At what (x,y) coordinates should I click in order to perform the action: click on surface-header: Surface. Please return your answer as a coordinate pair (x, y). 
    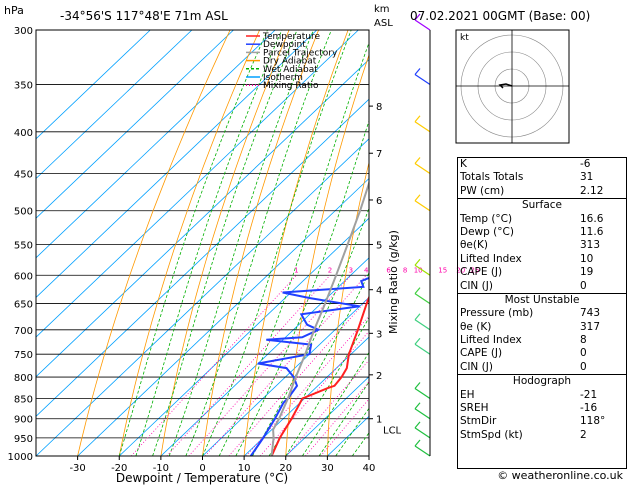
    Looking at the image, I should click on (542, 205).